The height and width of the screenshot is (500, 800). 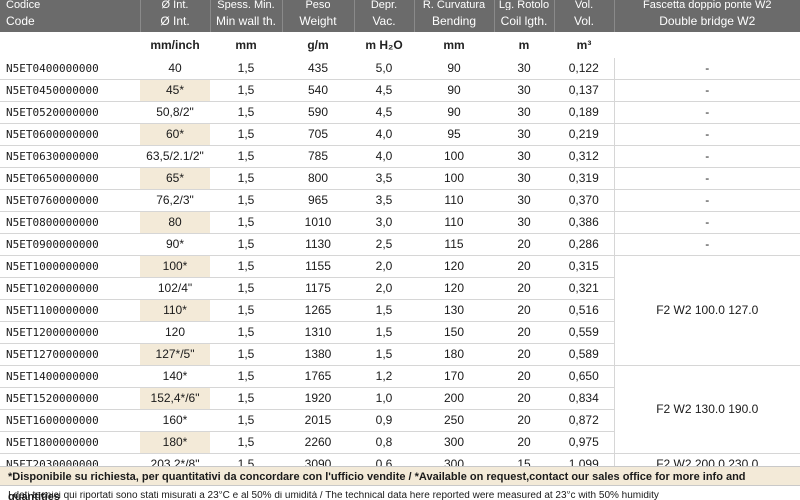 What do you see at coordinates (454, 354) in the screenshot?
I see `bending-cell: 180` at bounding box center [454, 354].